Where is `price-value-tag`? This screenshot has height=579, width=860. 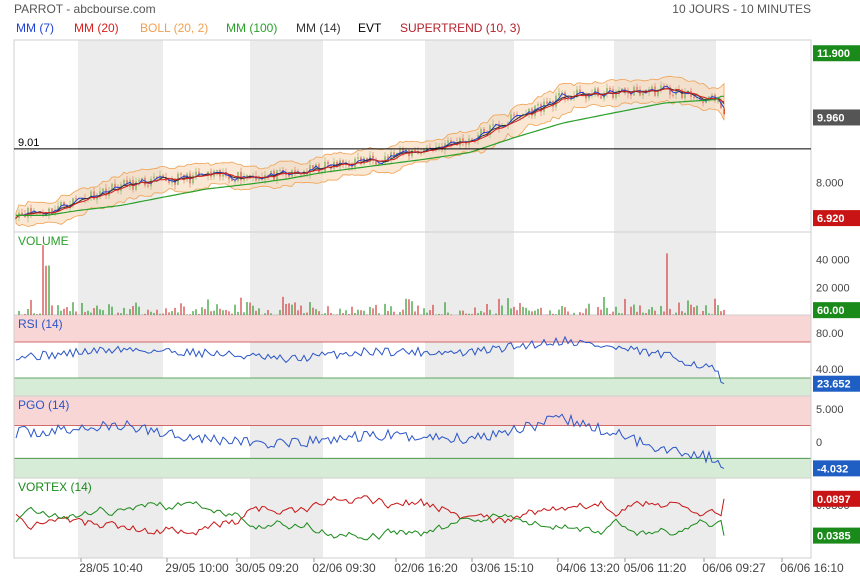
price-value-tag is located at coordinates (836, 53).